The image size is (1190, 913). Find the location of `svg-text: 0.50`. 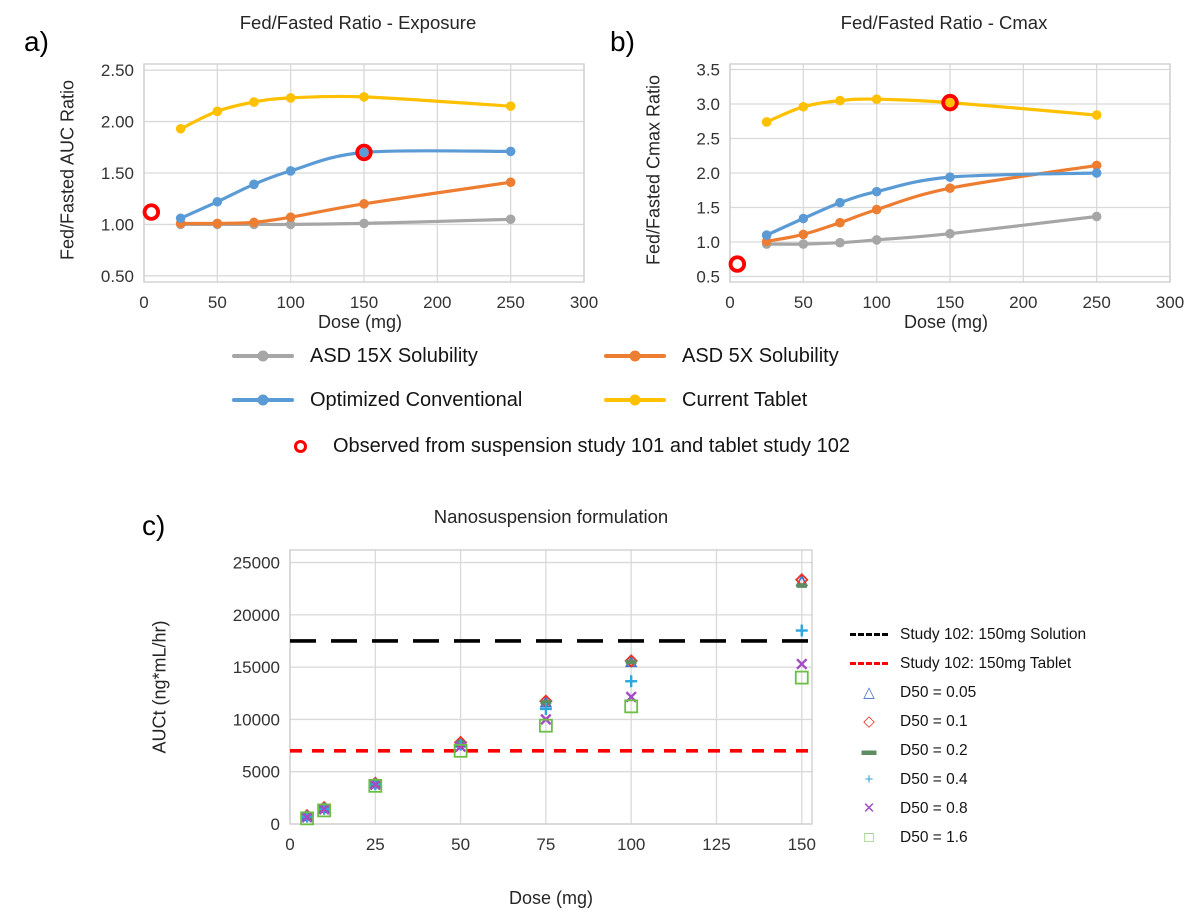

svg-text: 0.50 is located at coordinates (117, 276).